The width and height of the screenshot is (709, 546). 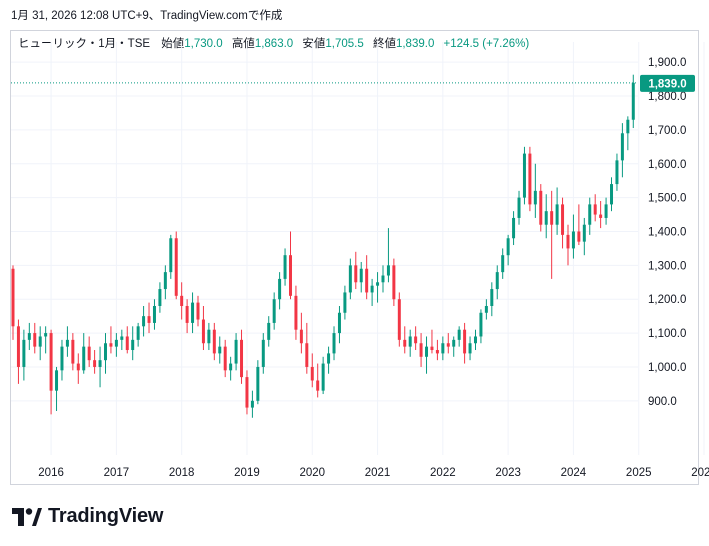 I want to click on y-tick-label: 1,200.0, so click(x=667, y=300).